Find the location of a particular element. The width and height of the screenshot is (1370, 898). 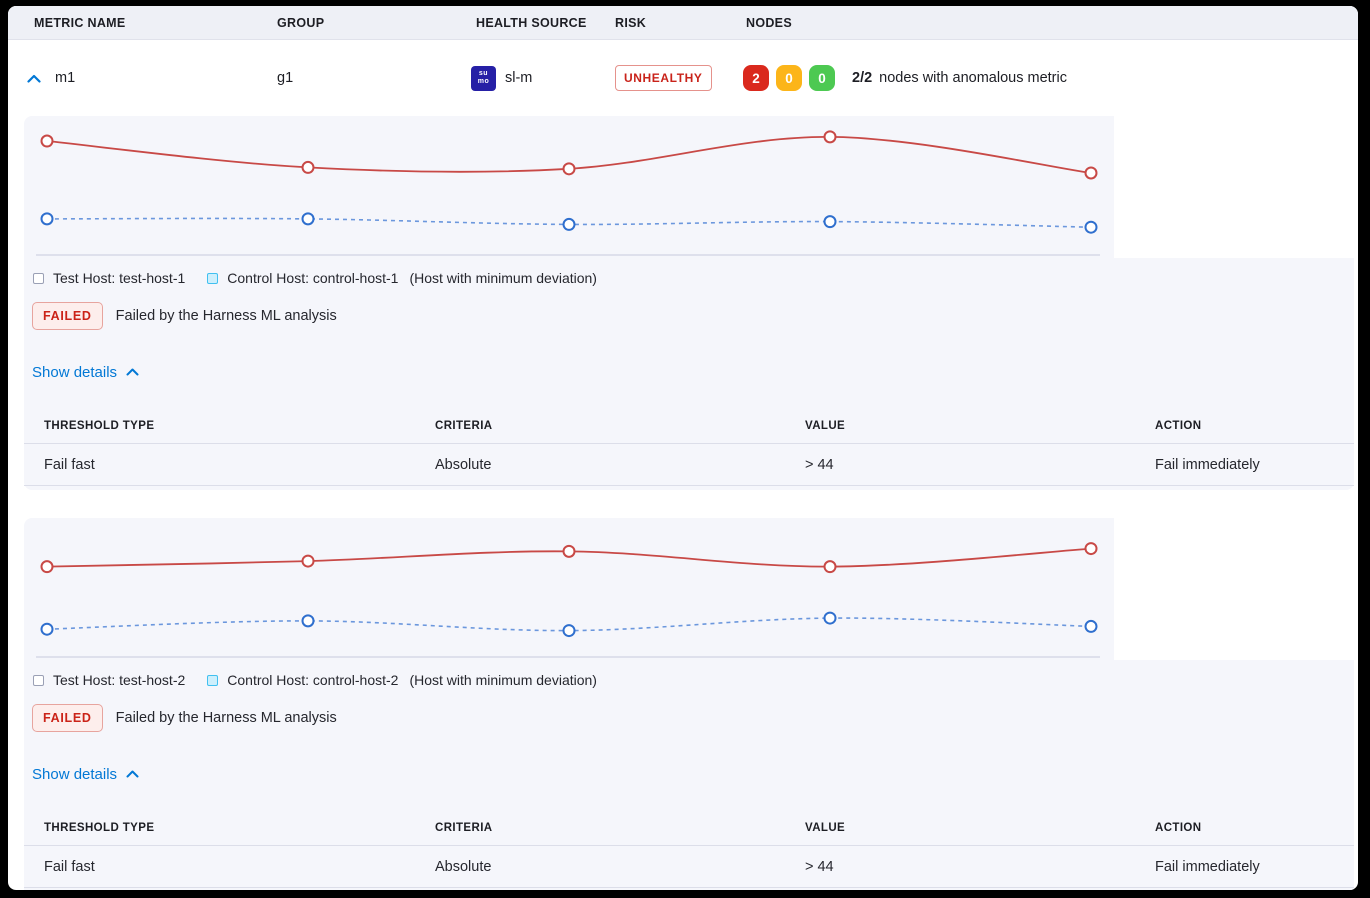

column-header-health-source: HEALTH SOURCE is located at coordinates (531, 22).